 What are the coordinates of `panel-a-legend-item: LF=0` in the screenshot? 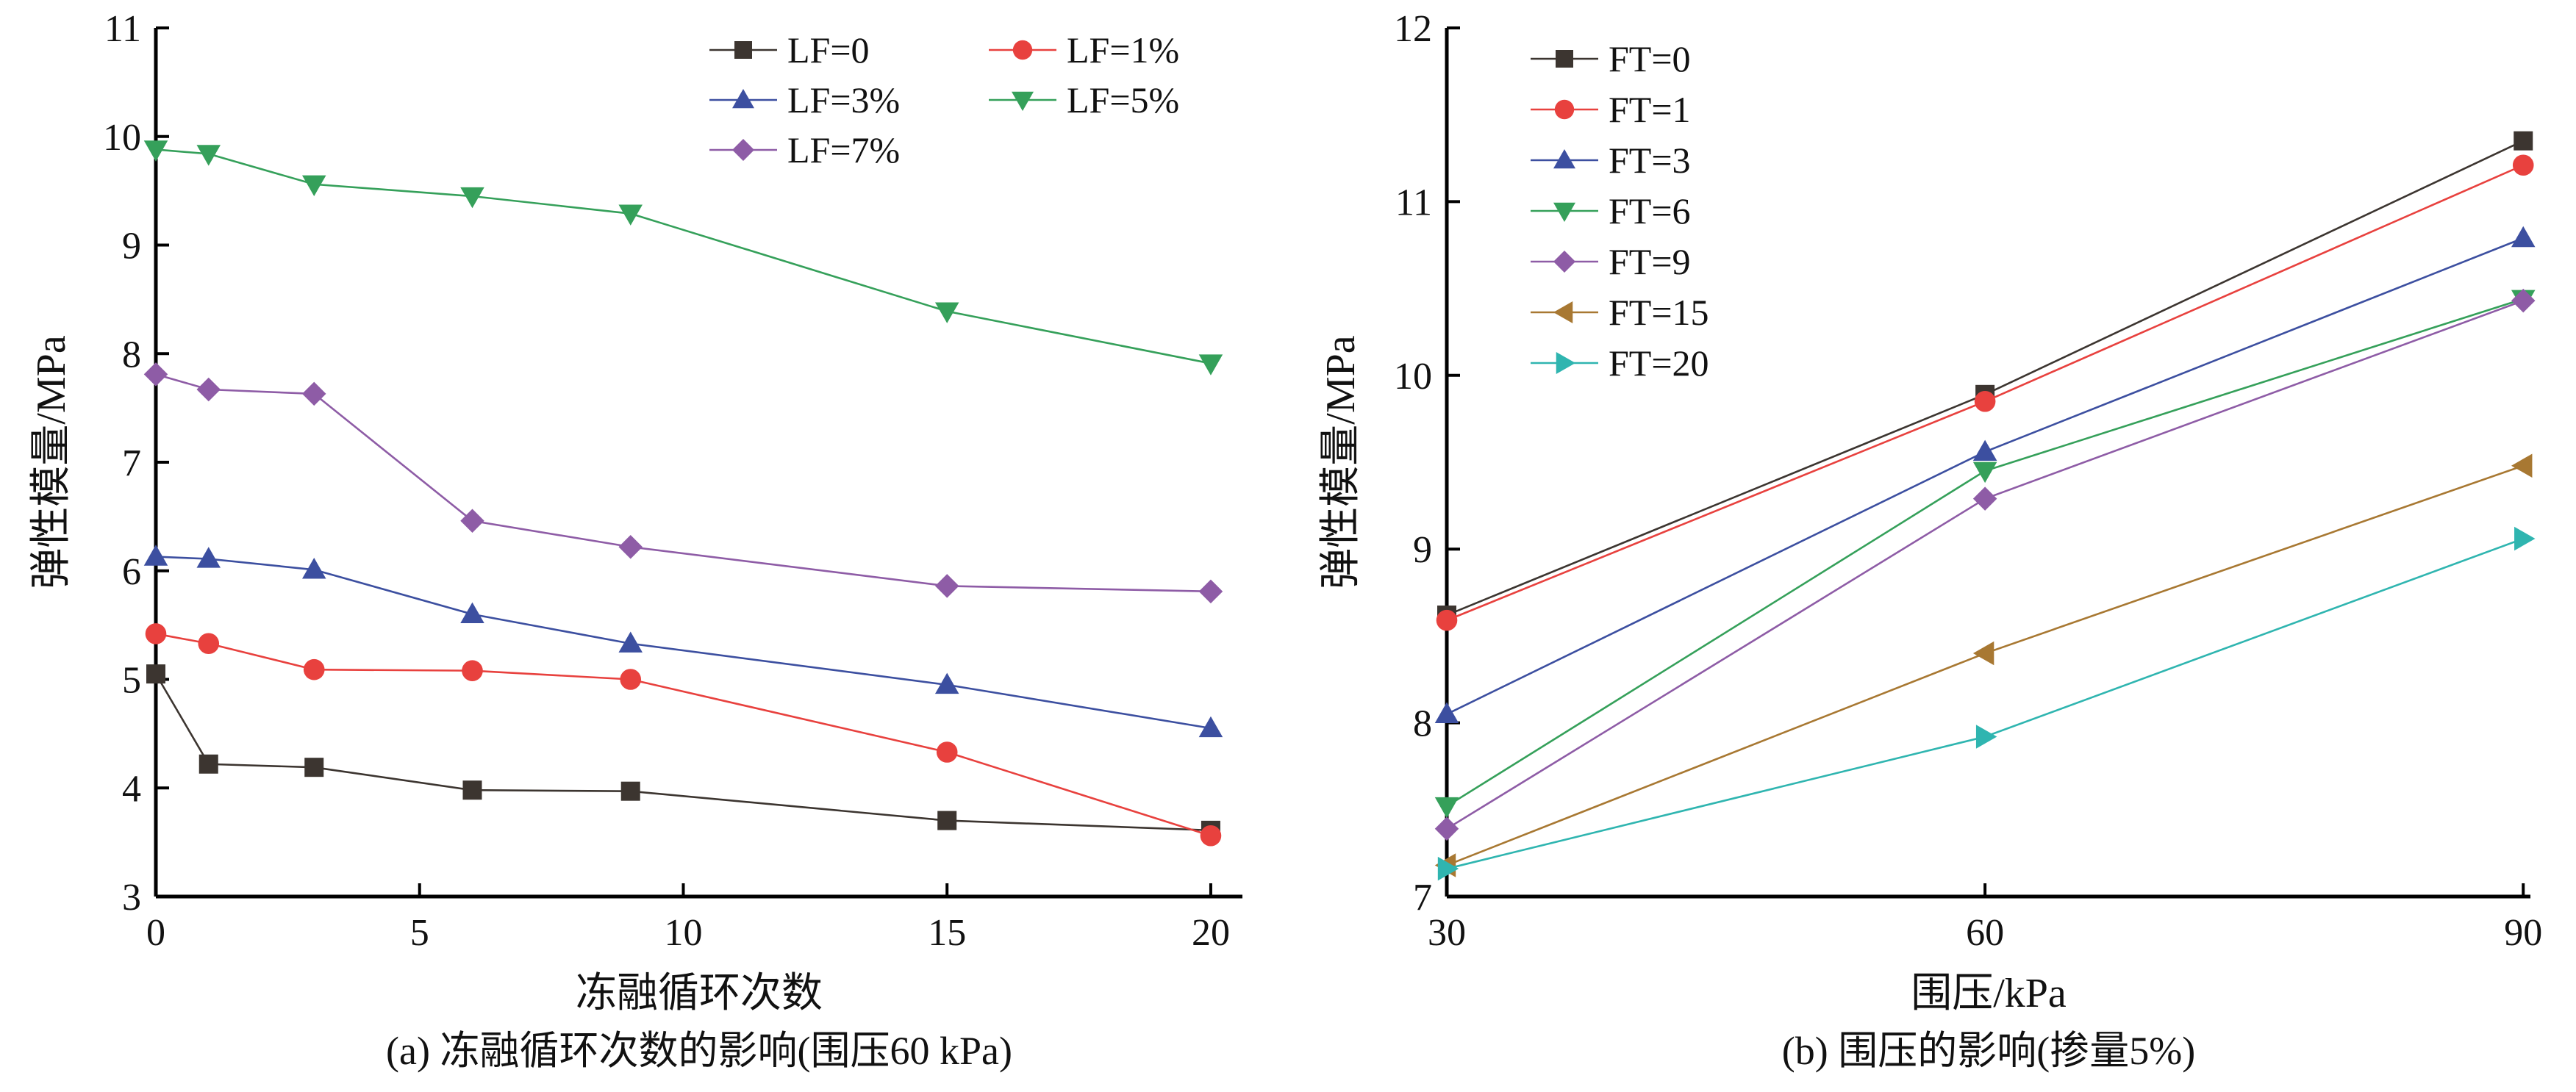 It's located at (789, 50).